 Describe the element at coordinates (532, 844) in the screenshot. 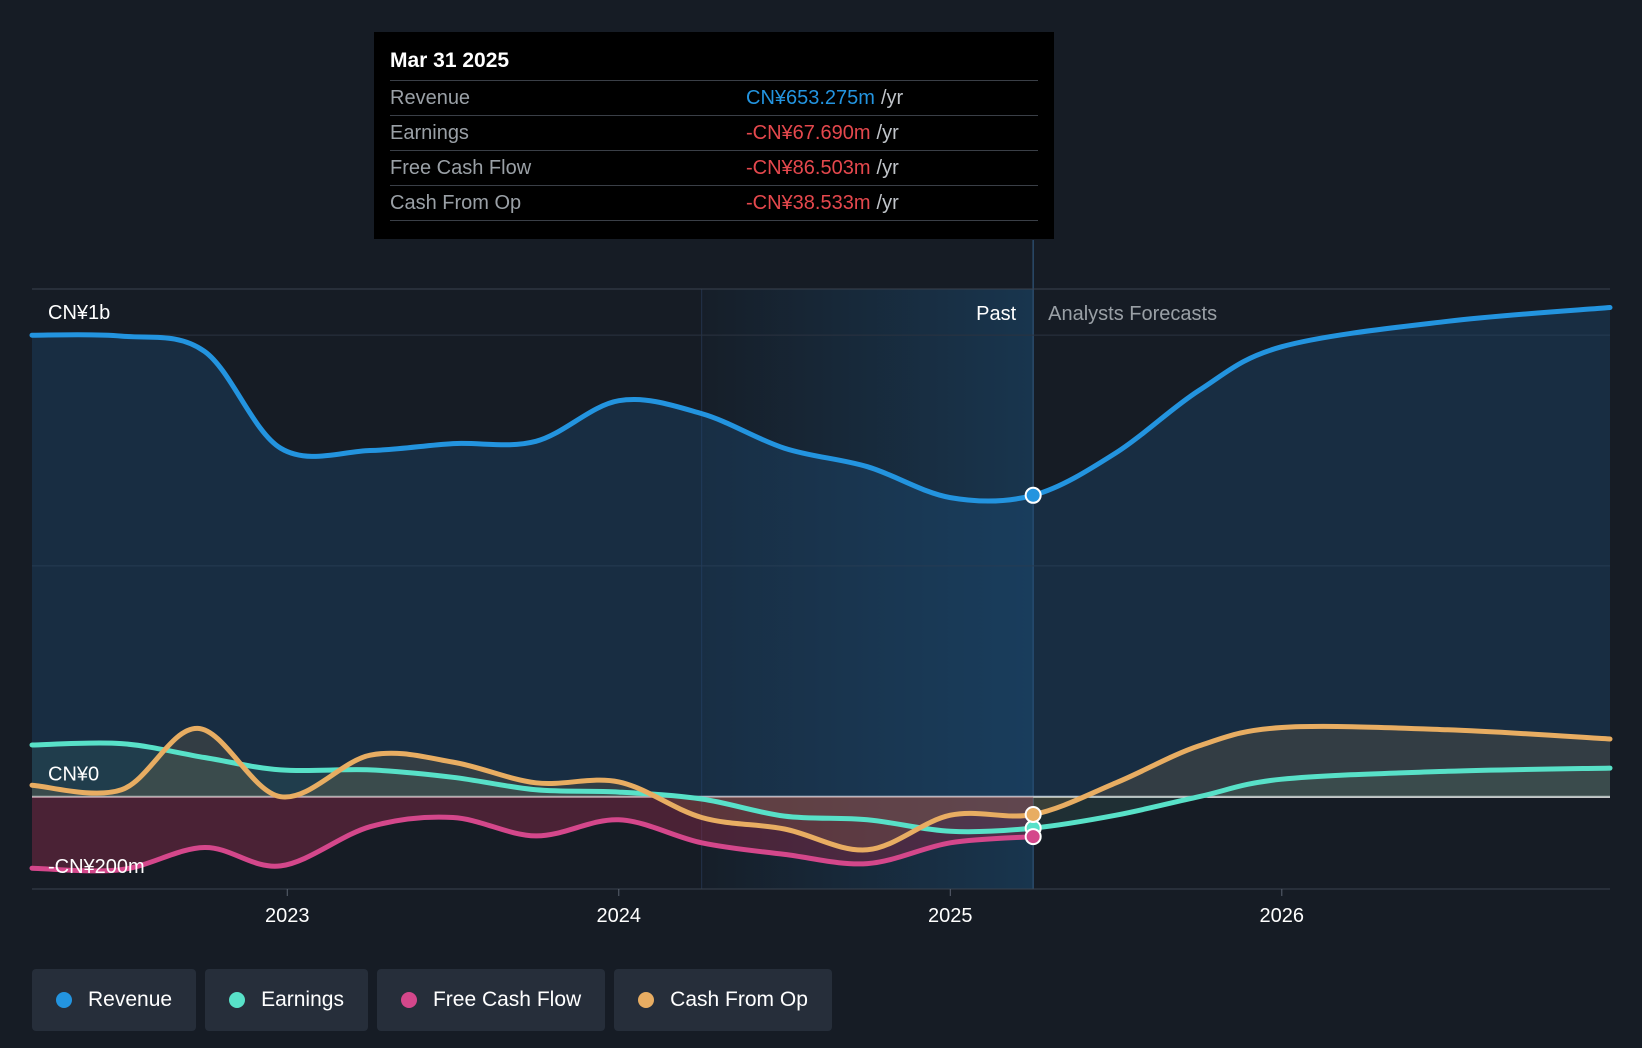

I see `line-fcf` at that location.